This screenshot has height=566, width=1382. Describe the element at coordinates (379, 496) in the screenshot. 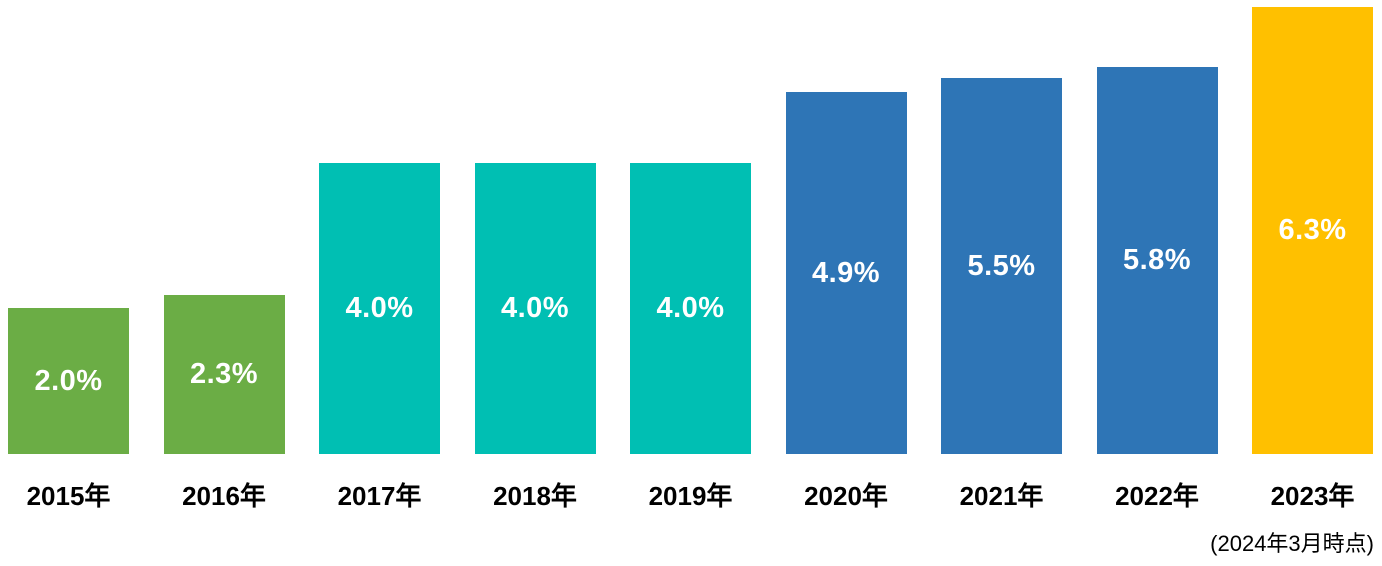

I see `category-label-2017: 2017年` at that location.